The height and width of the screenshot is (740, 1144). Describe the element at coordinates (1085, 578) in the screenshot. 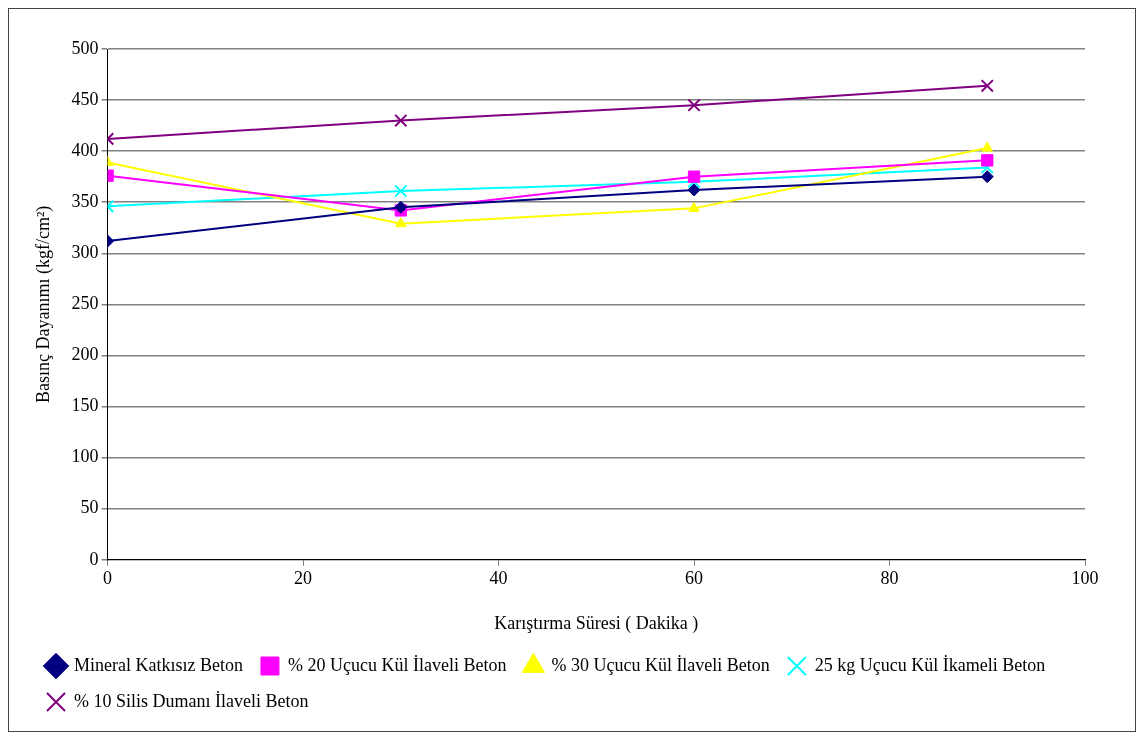

I see `x-tick-label: 100` at that location.